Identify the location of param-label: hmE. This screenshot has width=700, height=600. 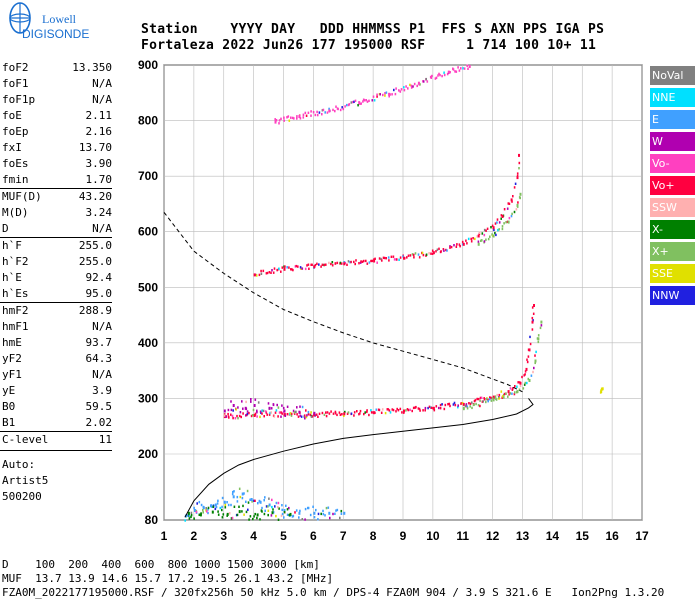
(12, 342).